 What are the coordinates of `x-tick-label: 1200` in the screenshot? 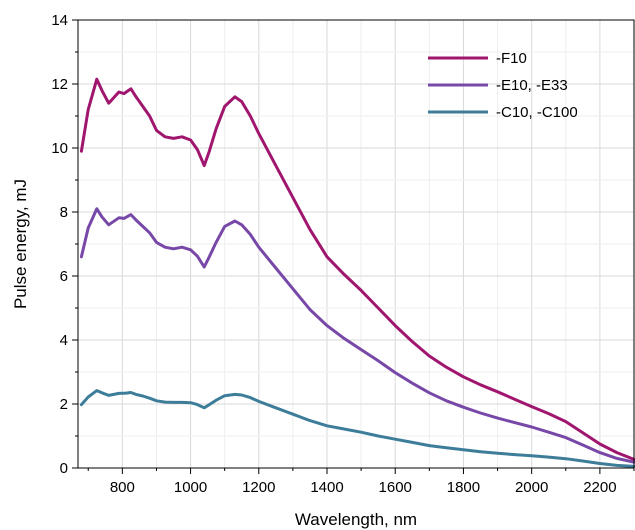 It's located at (258, 487).